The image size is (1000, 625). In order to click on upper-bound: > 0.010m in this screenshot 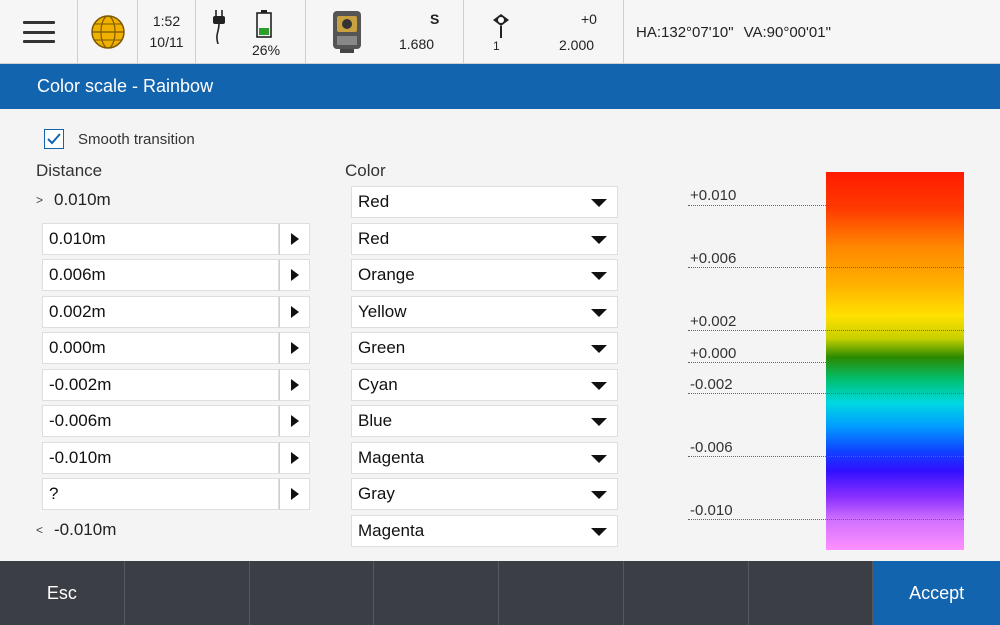, I will do `click(73, 200)`.